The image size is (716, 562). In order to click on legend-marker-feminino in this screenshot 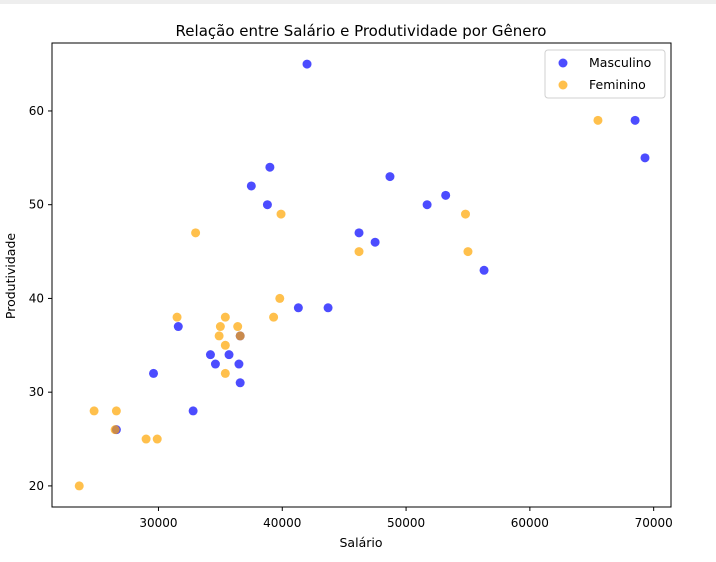, I will do `click(563, 85)`.